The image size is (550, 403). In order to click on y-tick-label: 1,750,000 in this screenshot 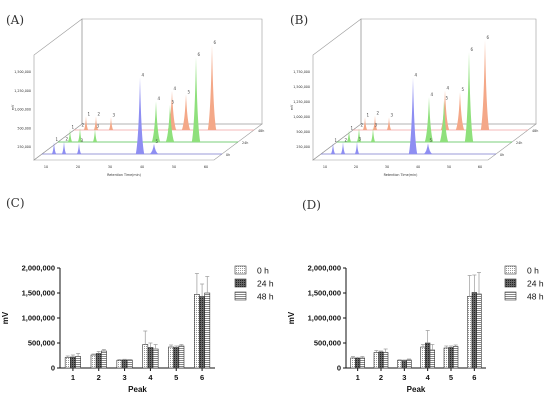, I will do `click(301, 72)`.